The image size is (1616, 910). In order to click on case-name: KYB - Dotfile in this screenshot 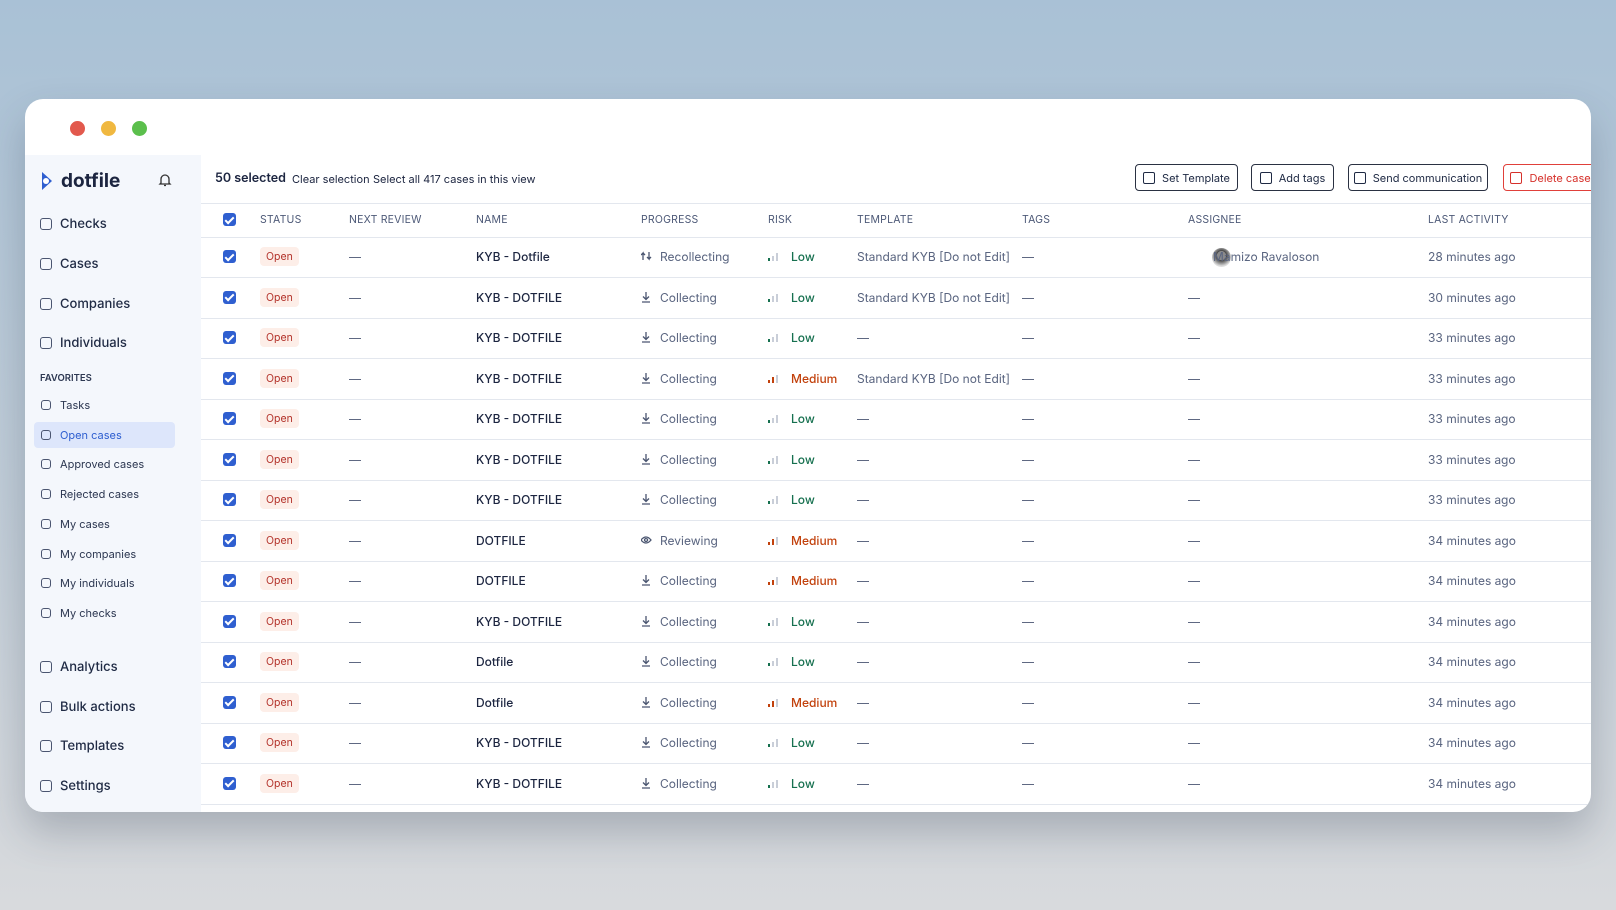, I will do `click(513, 256)`.